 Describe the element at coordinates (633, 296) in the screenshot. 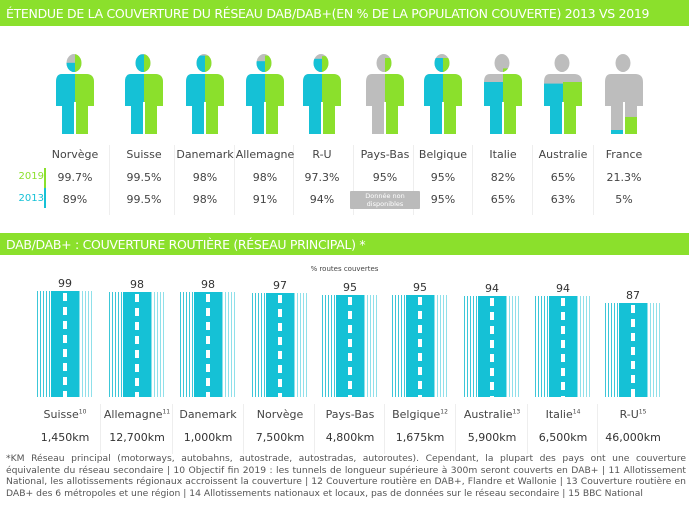

I see `road-value-label: 87` at that location.